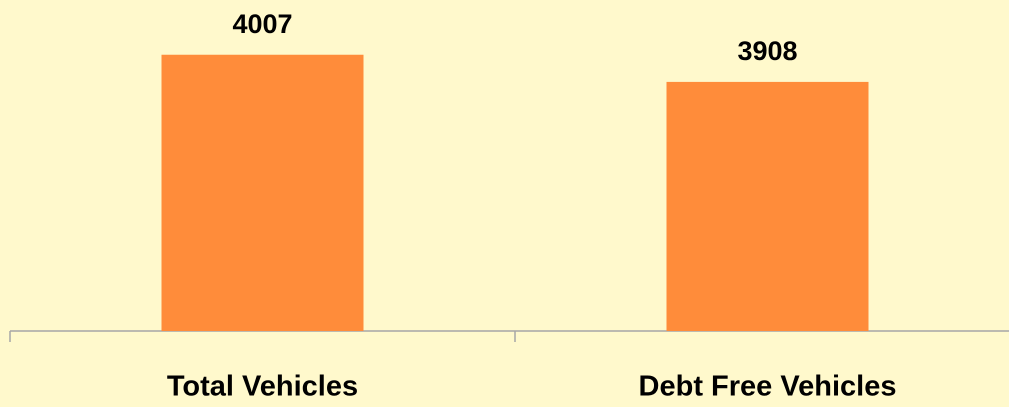 The width and height of the screenshot is (1009, 407). I want to click on x-tick-label: Debt Free Vehicles, so click(768, 387).